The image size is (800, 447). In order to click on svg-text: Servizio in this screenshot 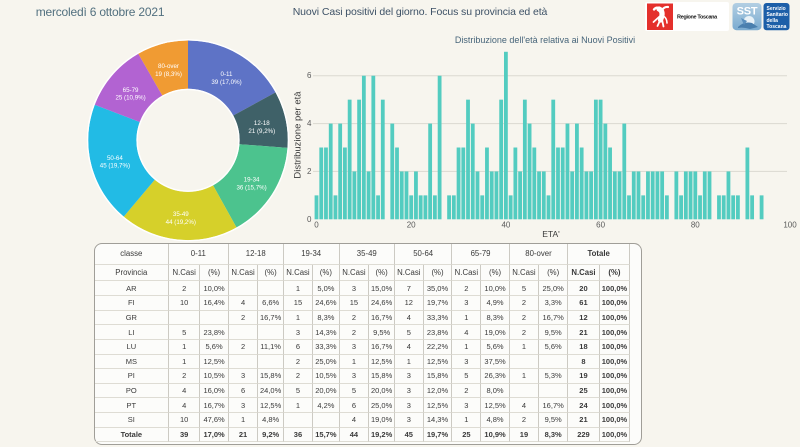, I will do `click(776, 9)`.